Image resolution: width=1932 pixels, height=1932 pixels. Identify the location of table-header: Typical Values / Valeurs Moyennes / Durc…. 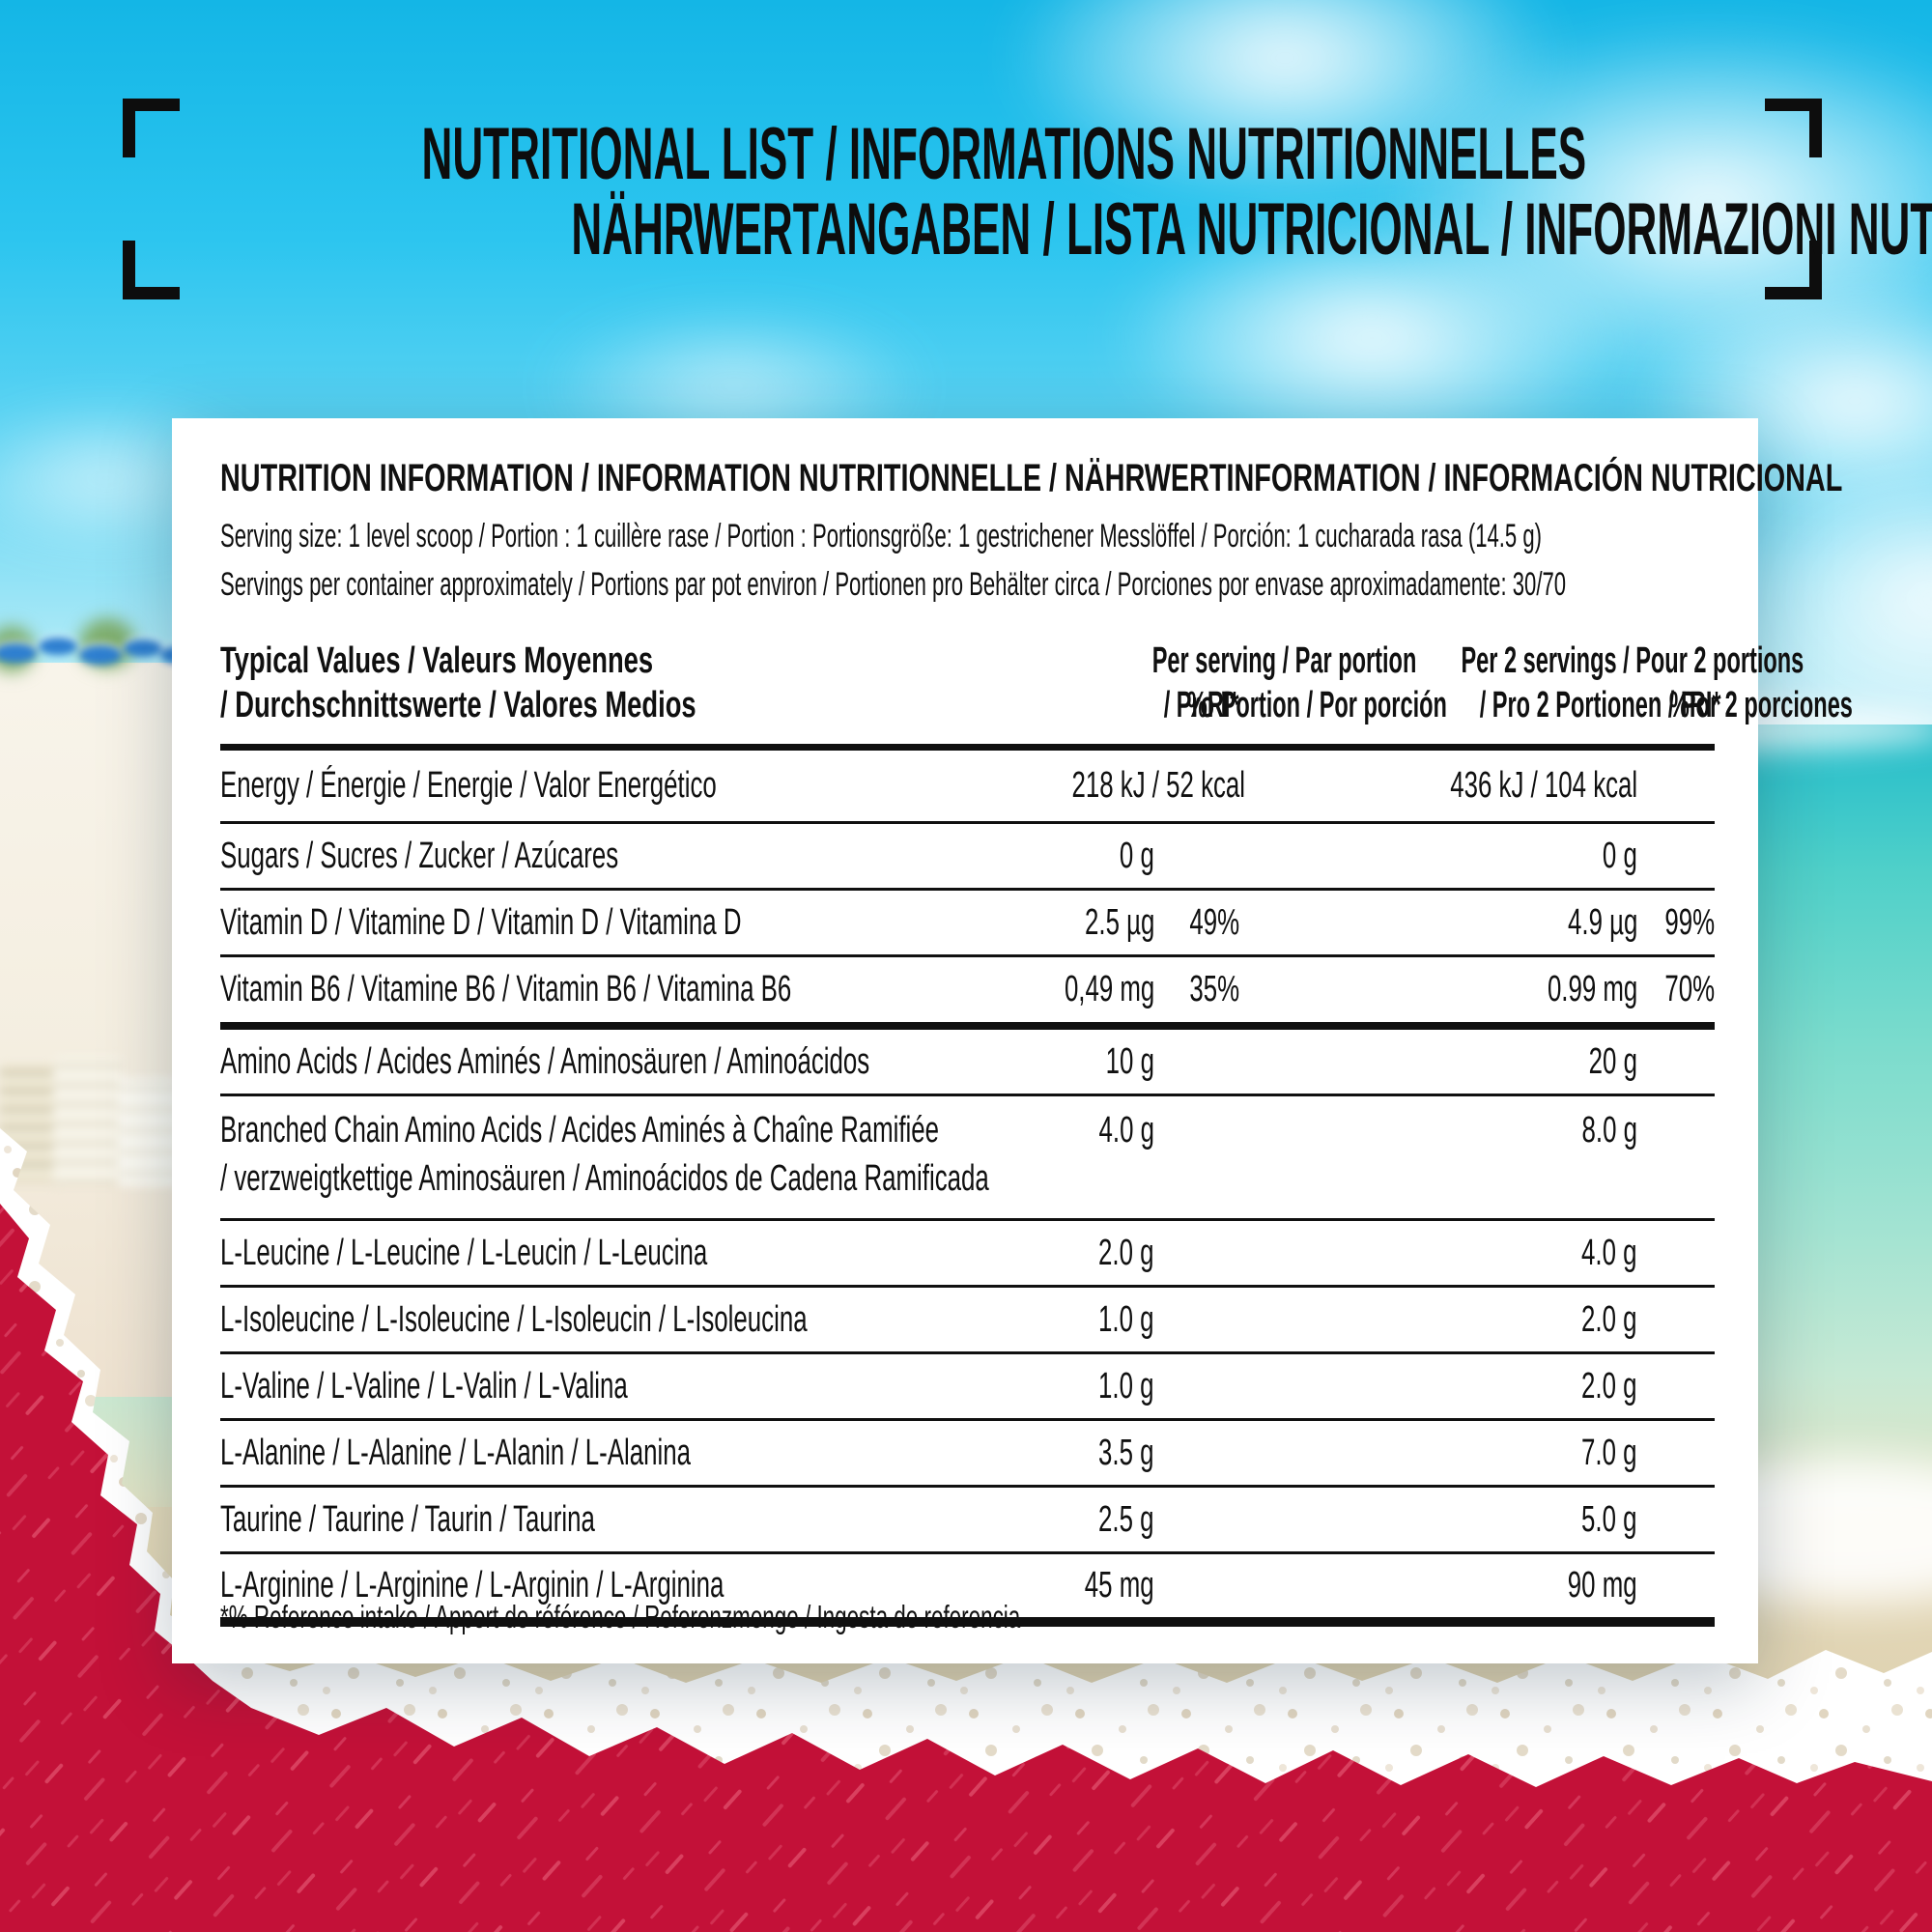
(1036, 683).